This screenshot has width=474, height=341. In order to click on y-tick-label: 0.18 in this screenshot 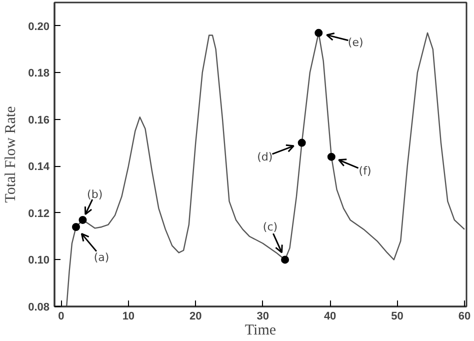, I will do `click(39, 74)`.